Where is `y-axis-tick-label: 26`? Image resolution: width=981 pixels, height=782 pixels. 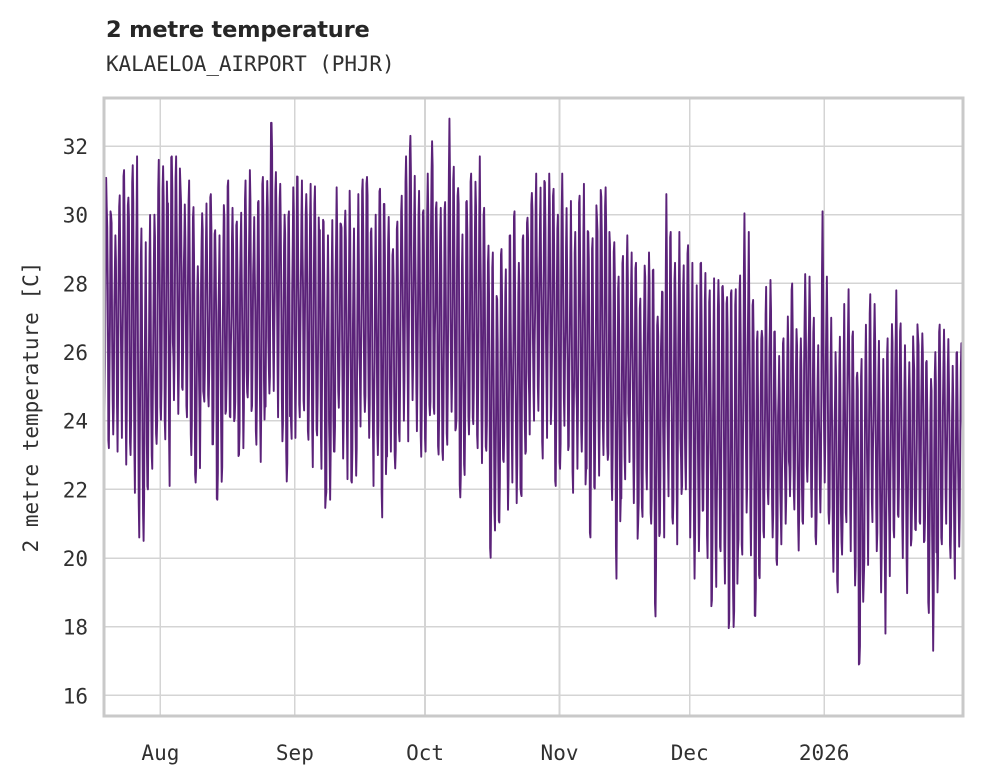 y-axis-tick-label: 26 is located at coordinates (75, 353).